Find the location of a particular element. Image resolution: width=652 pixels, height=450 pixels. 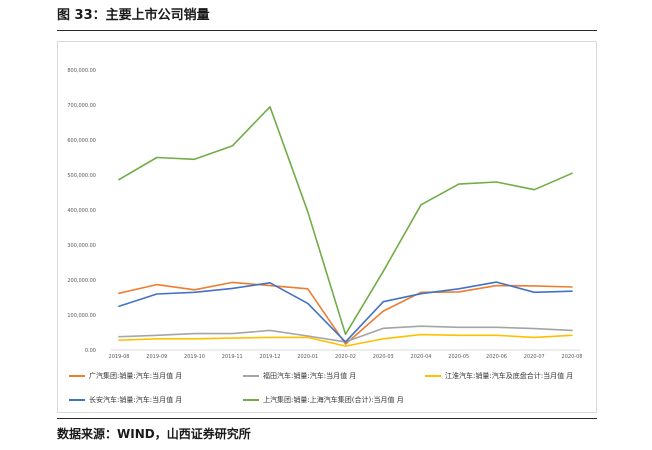

x-tick-label: 2019-11 is located at coordinates (232, 357).